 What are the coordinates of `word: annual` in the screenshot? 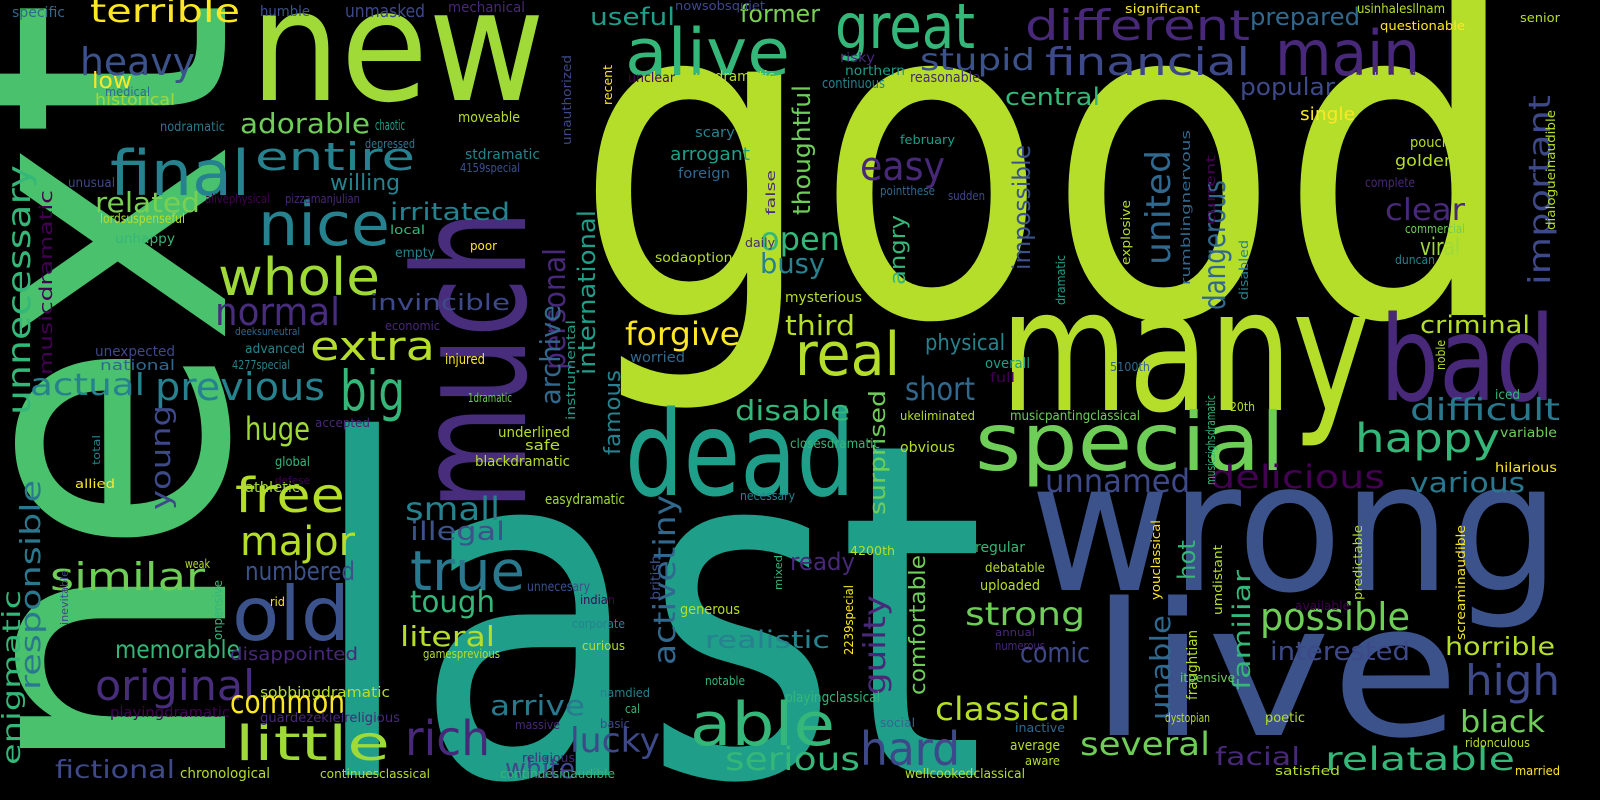 It's located at (1015, 632).